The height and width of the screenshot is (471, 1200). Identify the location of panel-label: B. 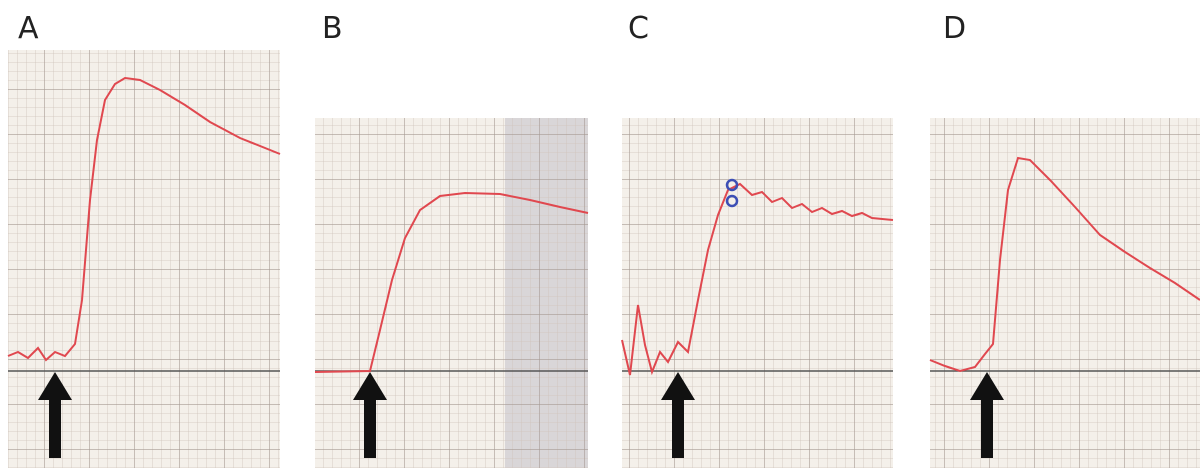
(332, 28).